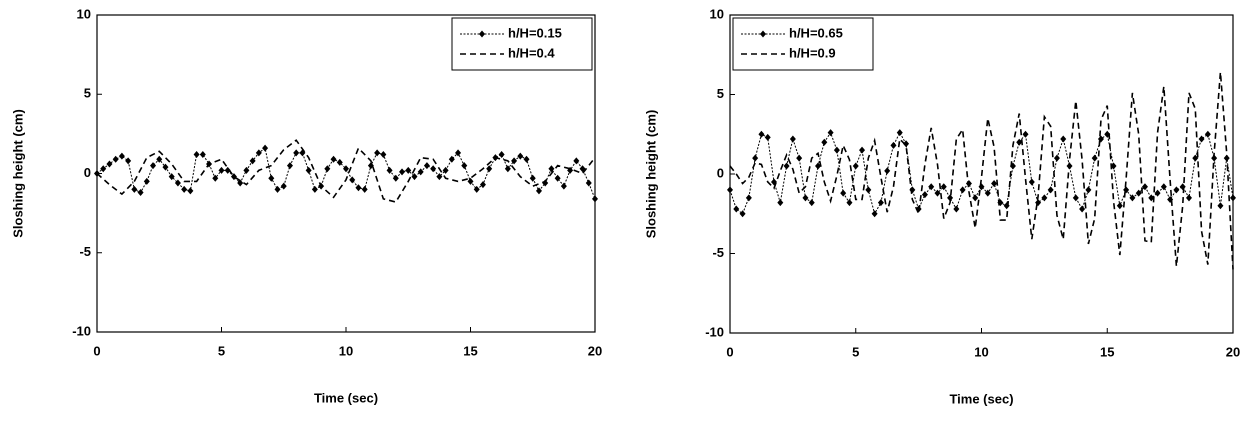 Image resolution: width=1248 pixels, height=421 pixels. I want to click on y-tick-label: 10, so click(717, 13).